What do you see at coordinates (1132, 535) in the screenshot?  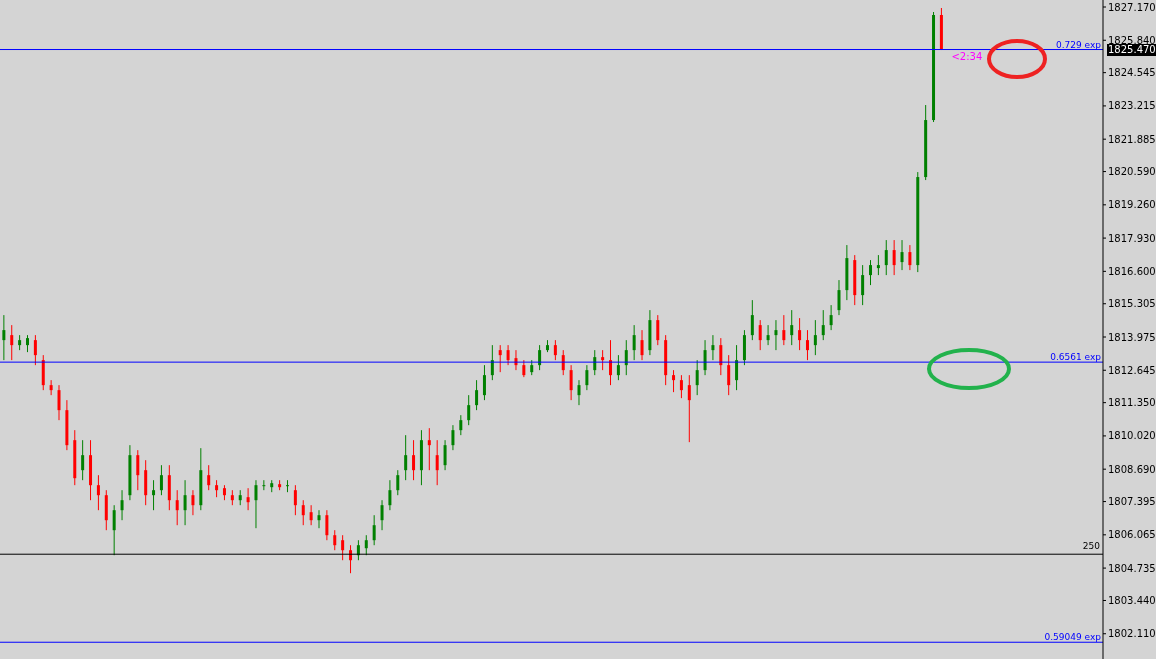 I see `y-tick-label: 1806.065` at bounding box center [1132, 535].